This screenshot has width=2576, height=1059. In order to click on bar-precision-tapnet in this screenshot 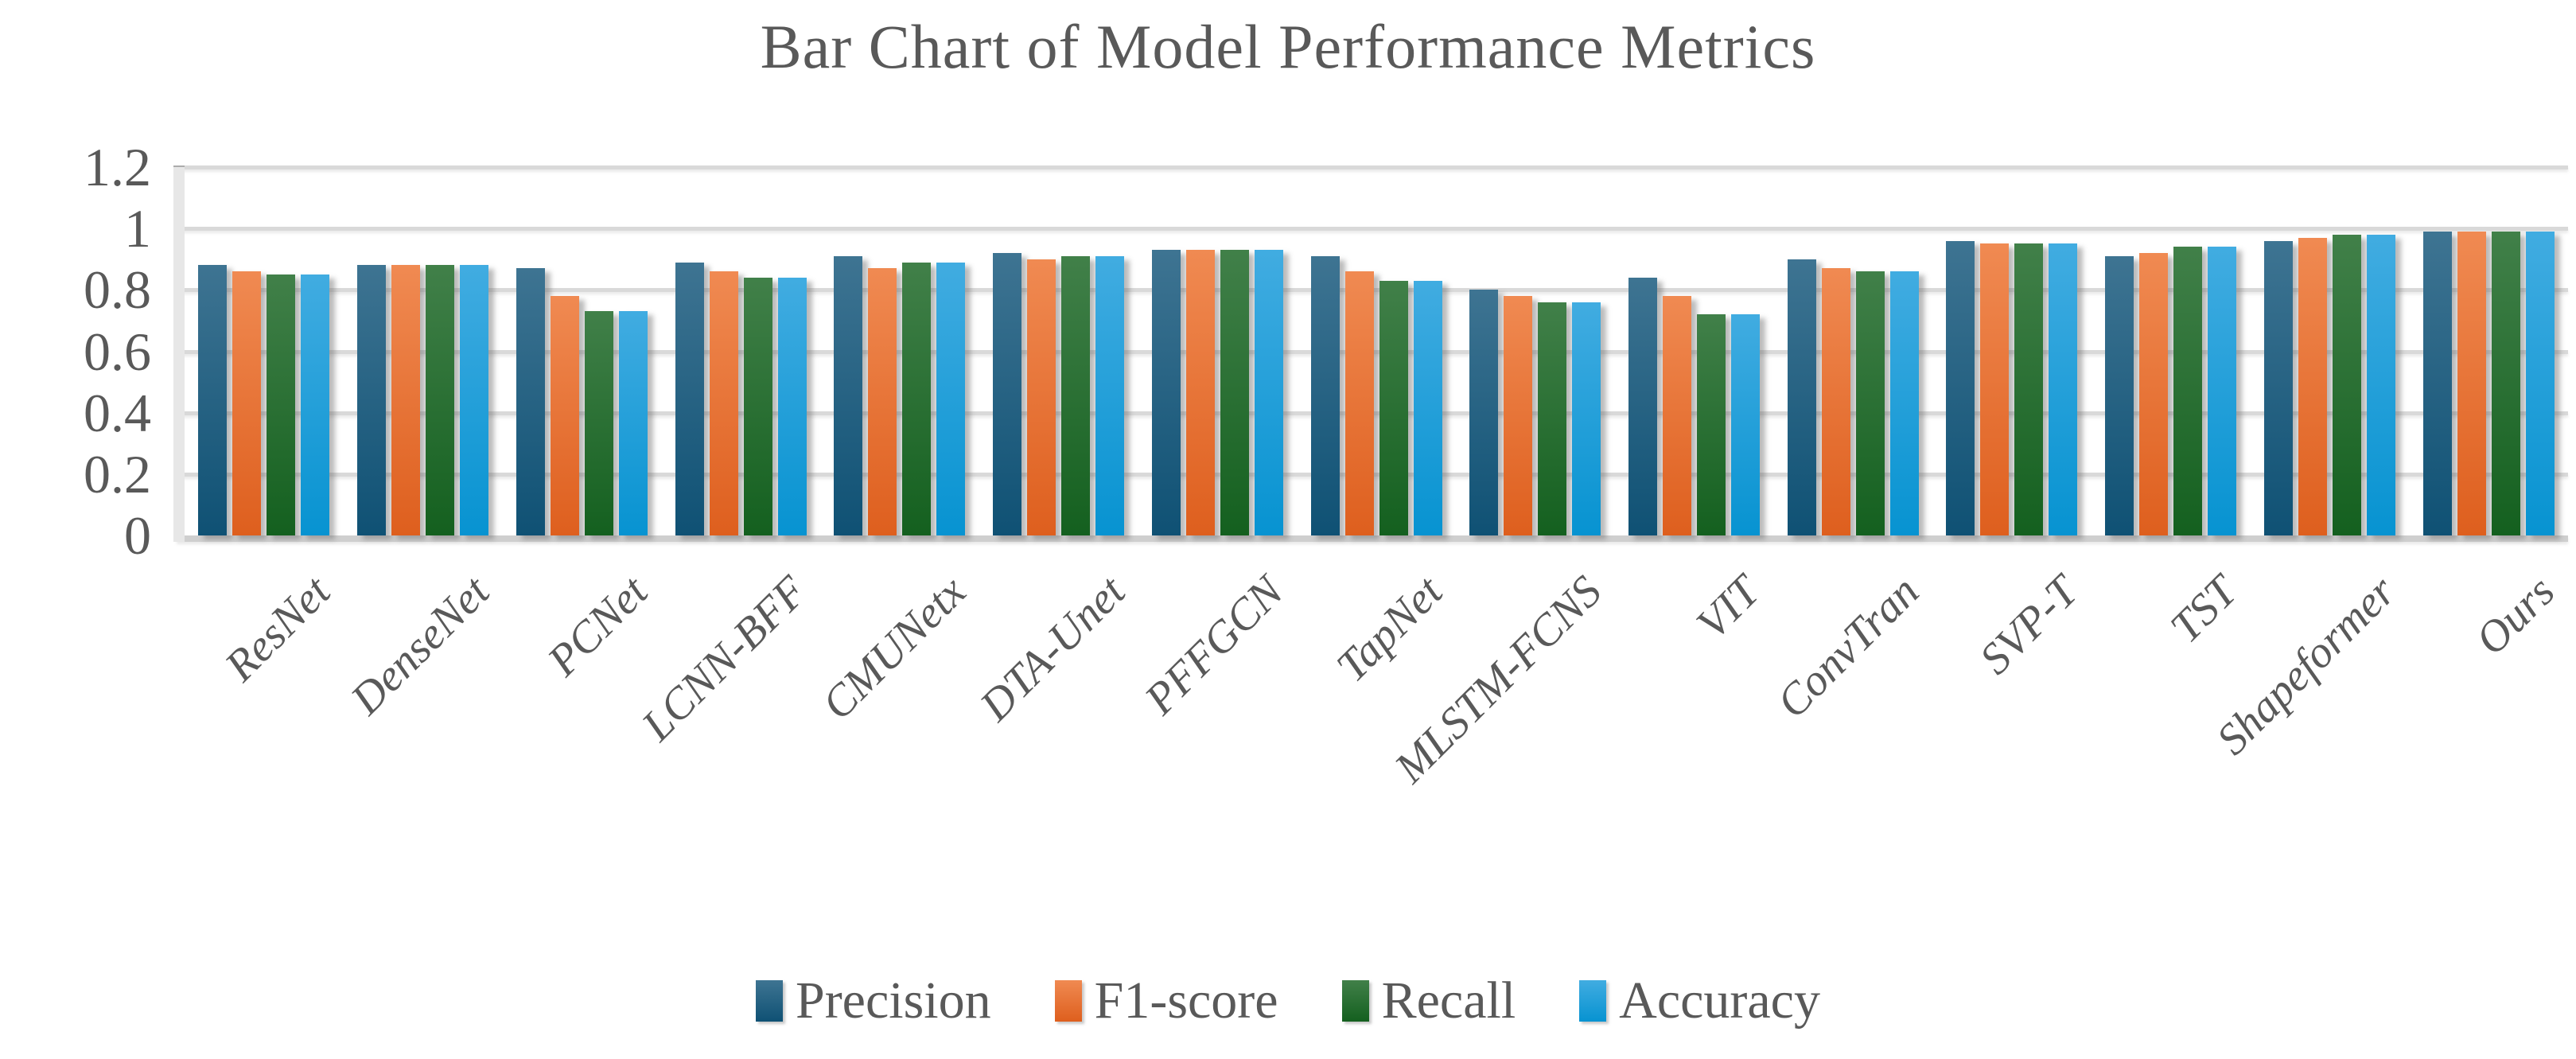, I will do `click(1325, 395)`.